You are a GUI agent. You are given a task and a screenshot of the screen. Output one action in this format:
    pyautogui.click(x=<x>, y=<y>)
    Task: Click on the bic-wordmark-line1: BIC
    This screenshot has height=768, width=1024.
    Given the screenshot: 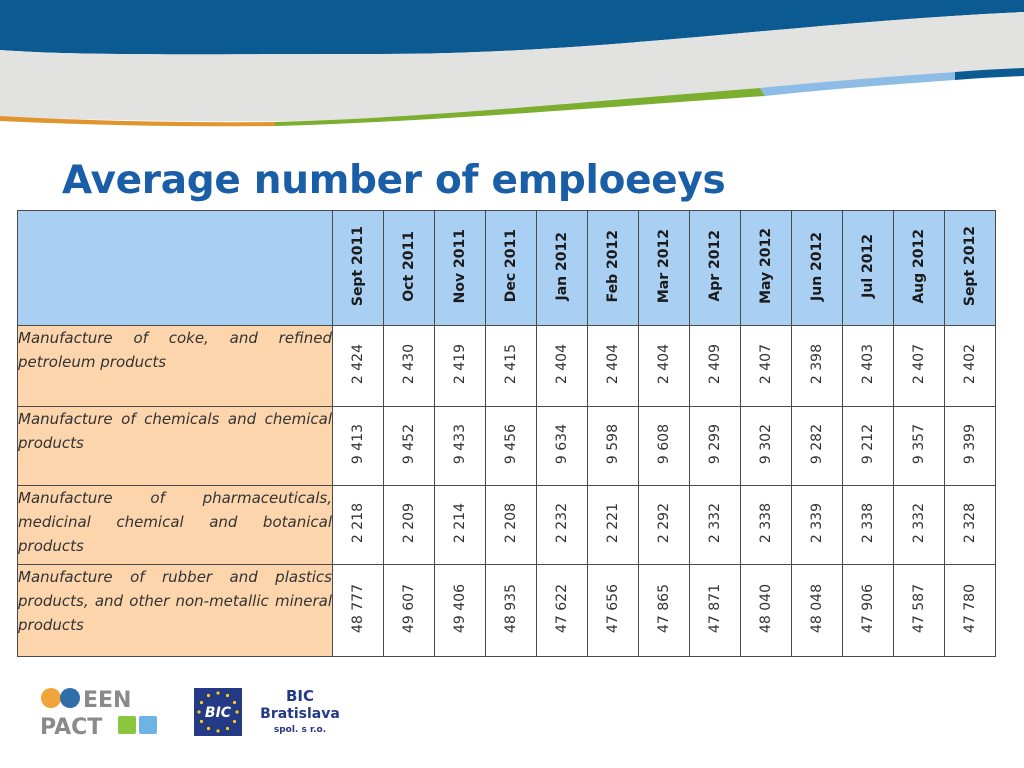 What is the action you would take?
    pyautogui.click(x=300, y=696)
    